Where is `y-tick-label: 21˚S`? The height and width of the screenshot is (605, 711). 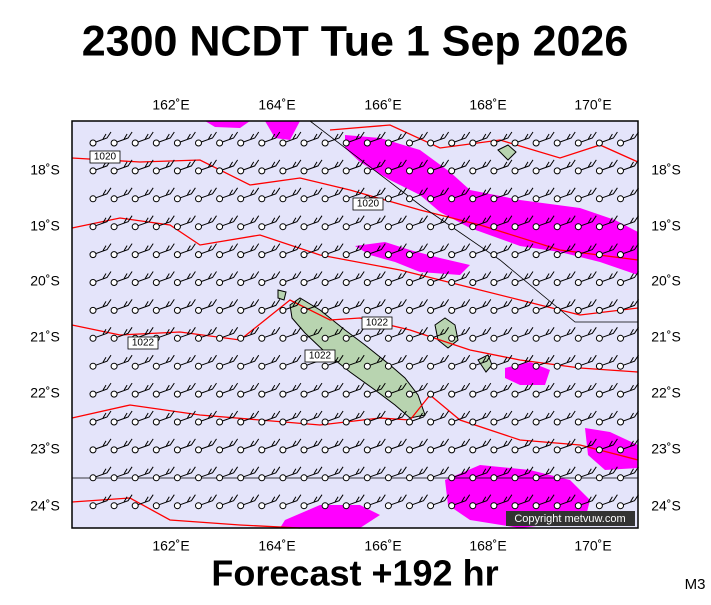
y-tick-label: 21˚S is located at coordinates (666, 337).